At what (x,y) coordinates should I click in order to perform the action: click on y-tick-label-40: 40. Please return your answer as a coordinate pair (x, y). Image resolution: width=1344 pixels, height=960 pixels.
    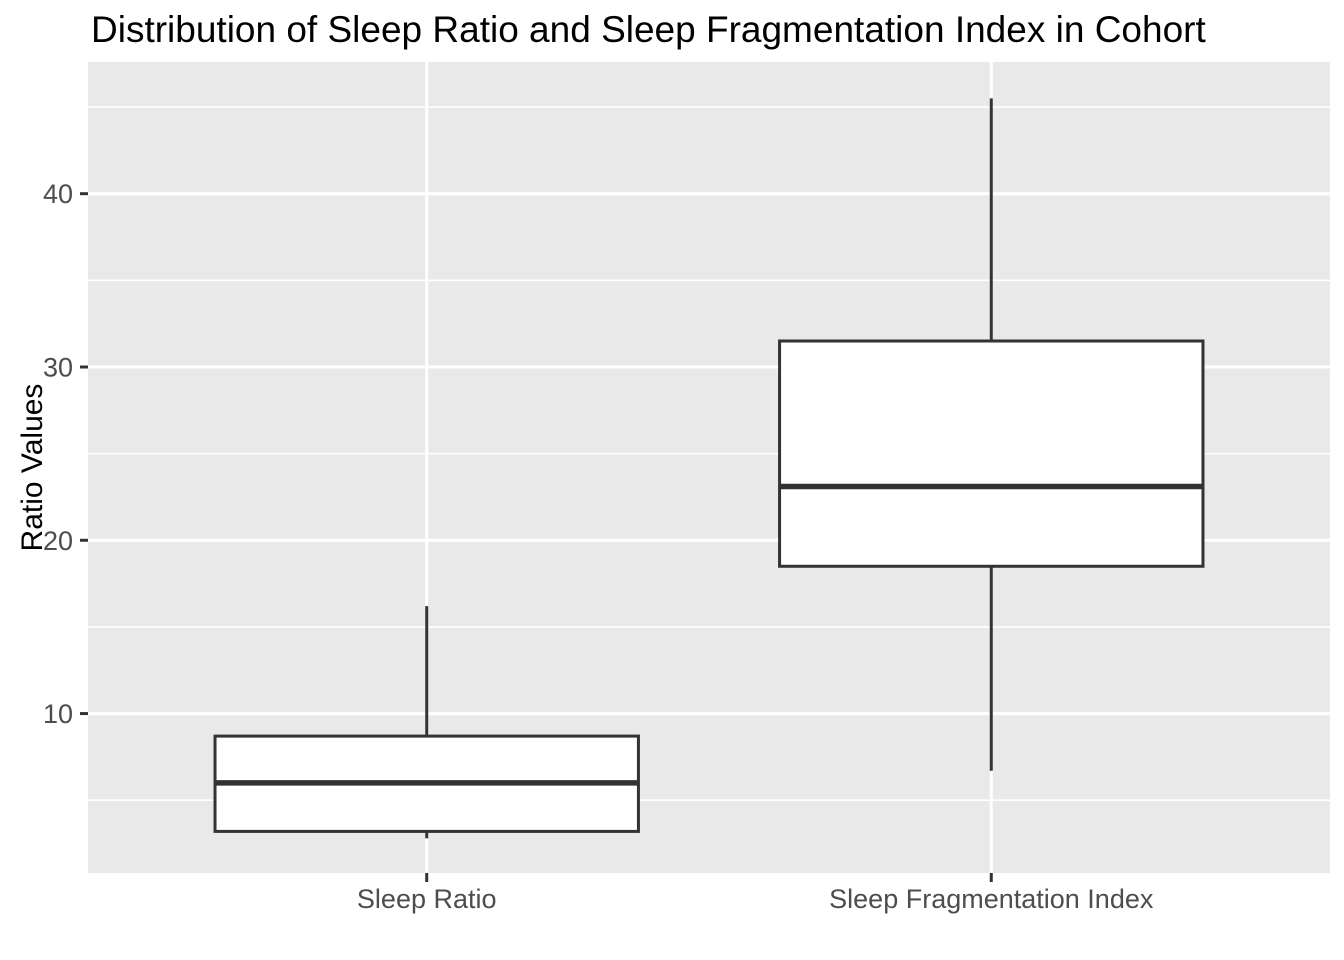
    Looking at the image, I should click on (58, 194).